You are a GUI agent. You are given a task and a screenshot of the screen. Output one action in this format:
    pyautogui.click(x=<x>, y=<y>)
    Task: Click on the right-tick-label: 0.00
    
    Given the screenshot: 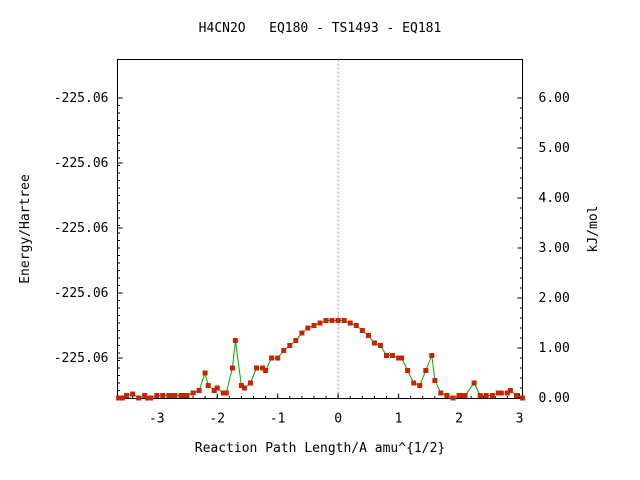 What is the action you would take?
    pyautogui.click(x=554, y=398)
    